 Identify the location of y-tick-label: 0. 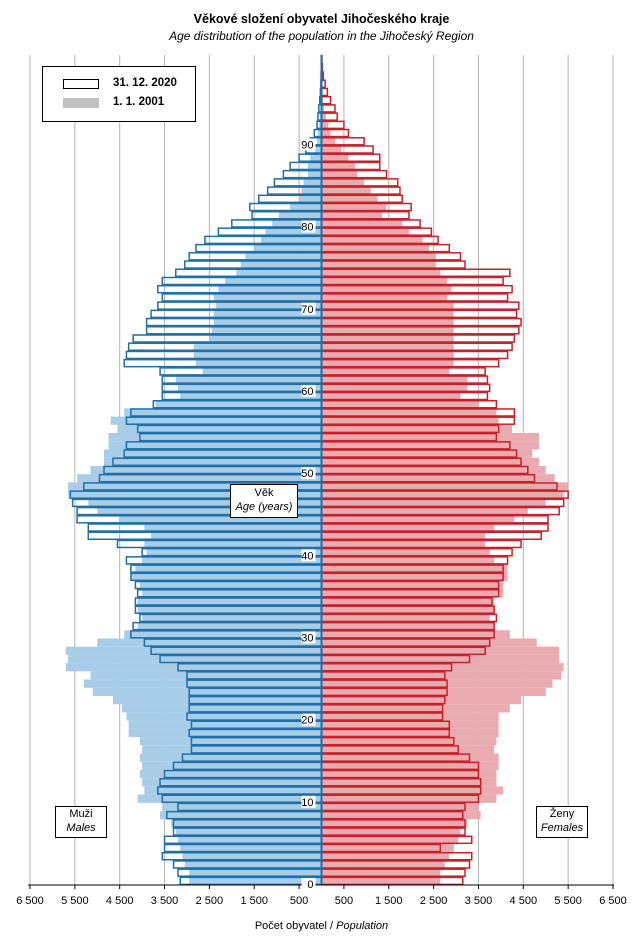
(310, 885).